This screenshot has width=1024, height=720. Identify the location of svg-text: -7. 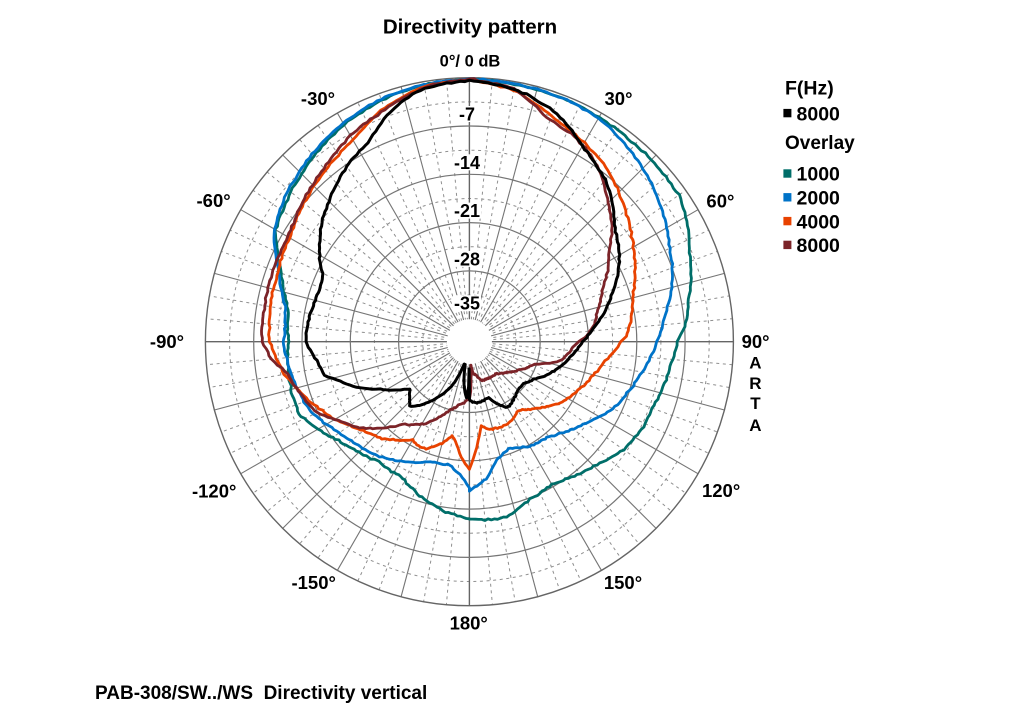
(467, 115).